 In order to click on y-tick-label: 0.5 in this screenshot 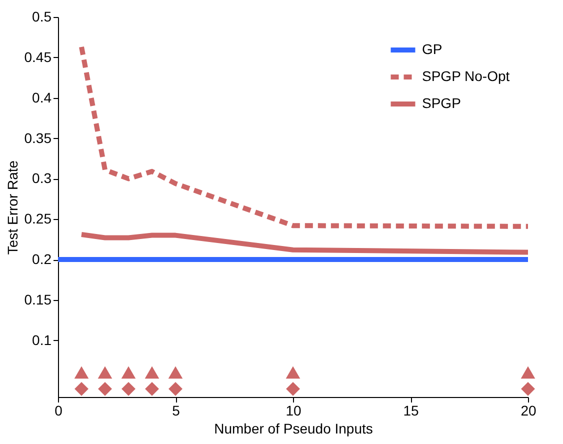, I will do `click(42, 16)`.